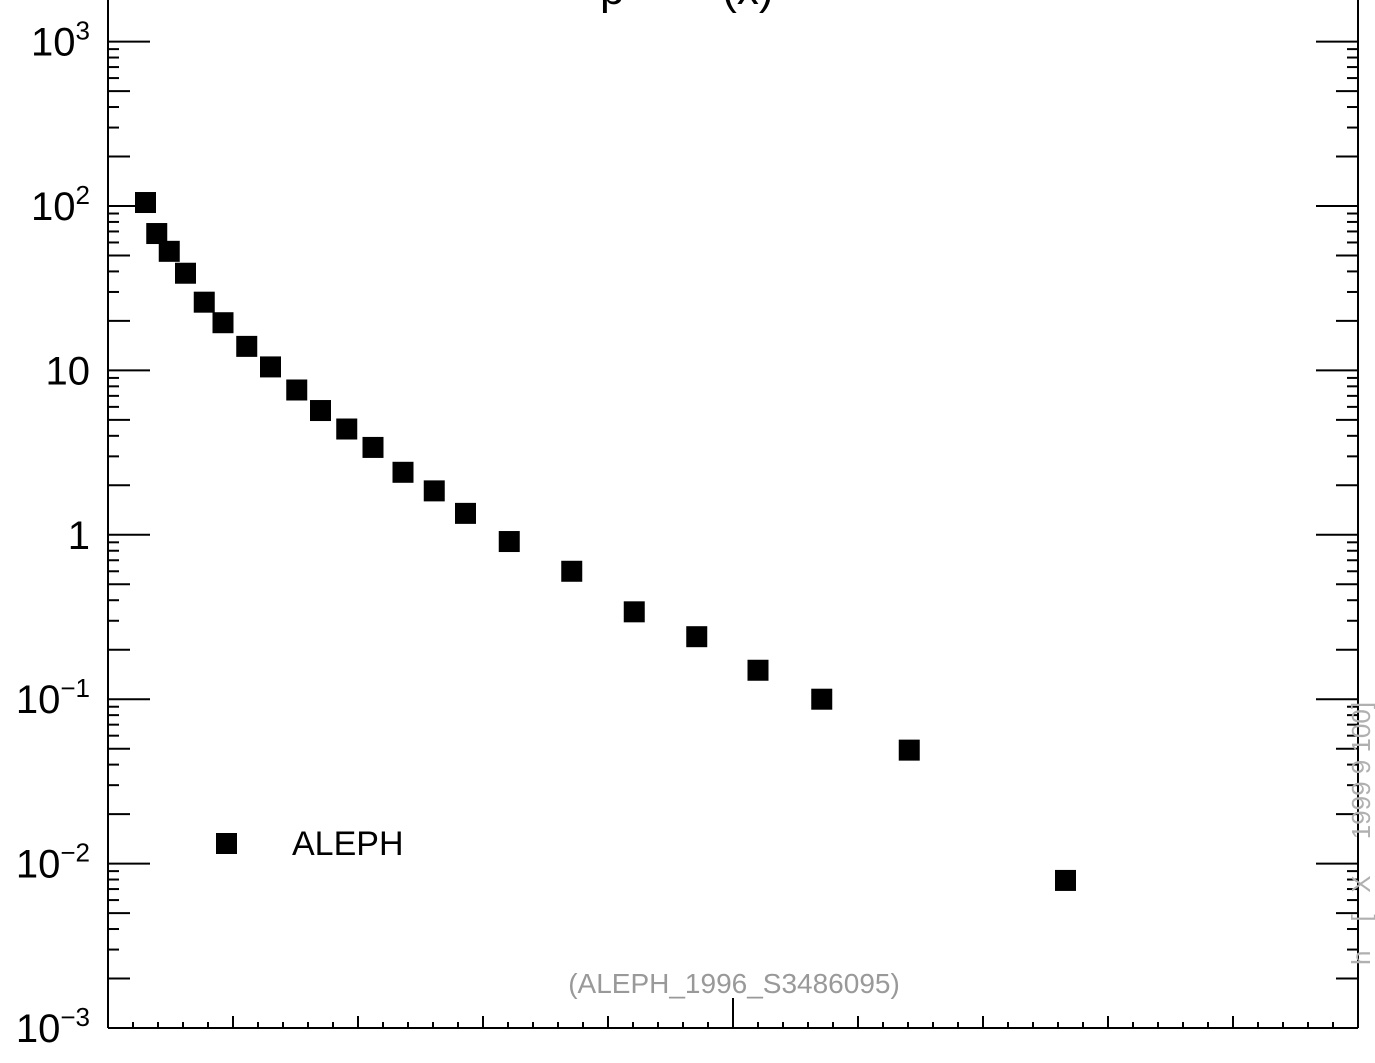 The height and width of the screenshot is (1063, 1375). What do you see at coordinates (733, 1013) in the screenshot?
I see `x-axis-ticks` at bounding box center [733, 1013].